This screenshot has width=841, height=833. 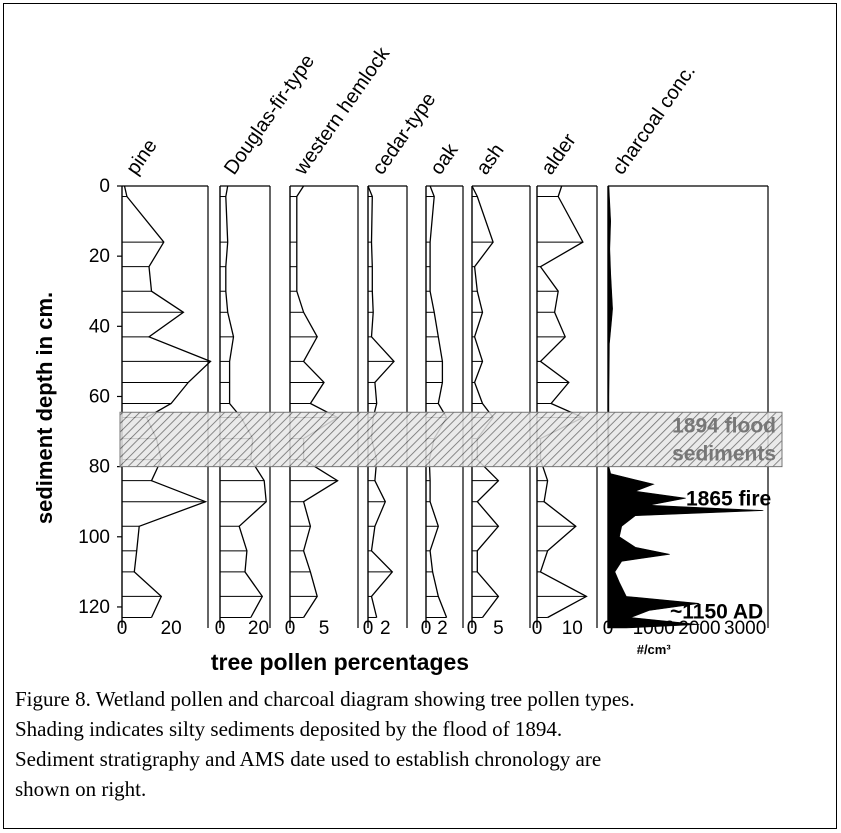 What do you see at coordinates (99, 326) in the screenshot?
I see `y-tick-label: 40` at bounding box center [99, 326].